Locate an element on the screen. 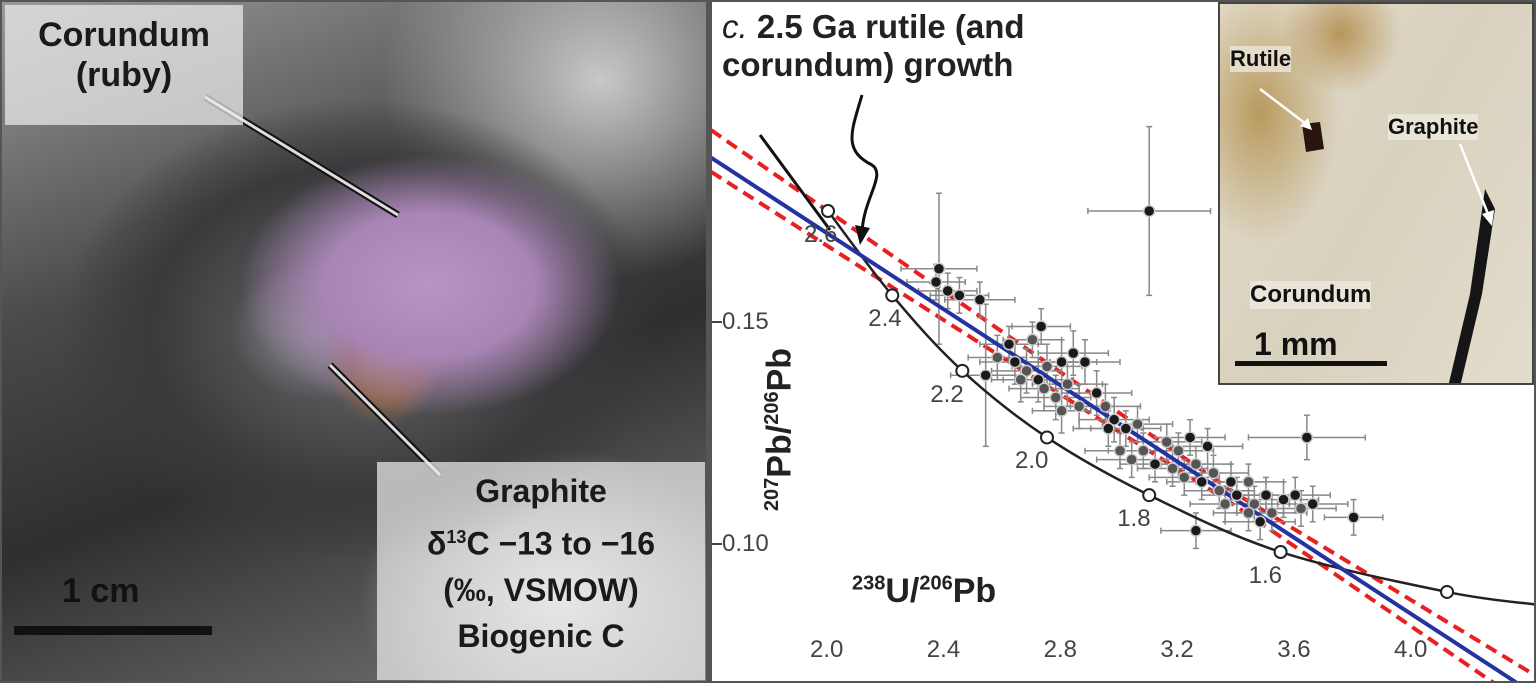  x-tick-label: 3.2 is located at coordinates (1177, 649).